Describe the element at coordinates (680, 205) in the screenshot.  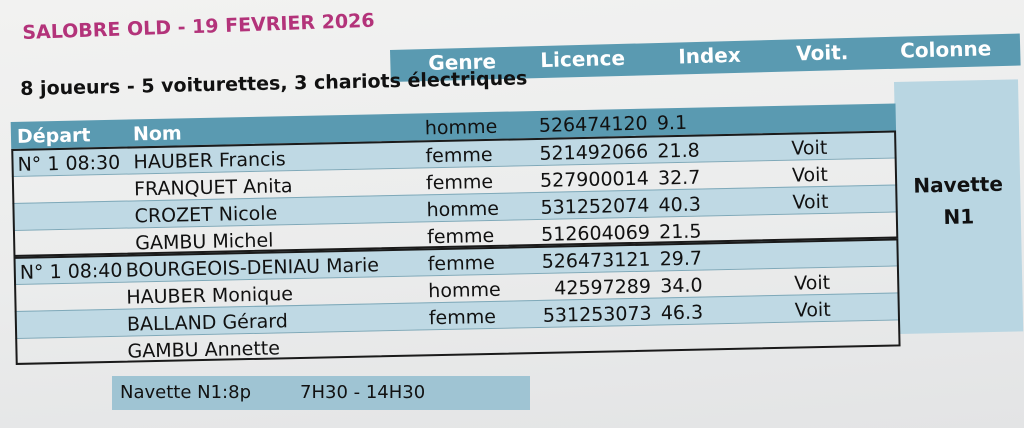
I see `cell-index: 40.3` at that location.